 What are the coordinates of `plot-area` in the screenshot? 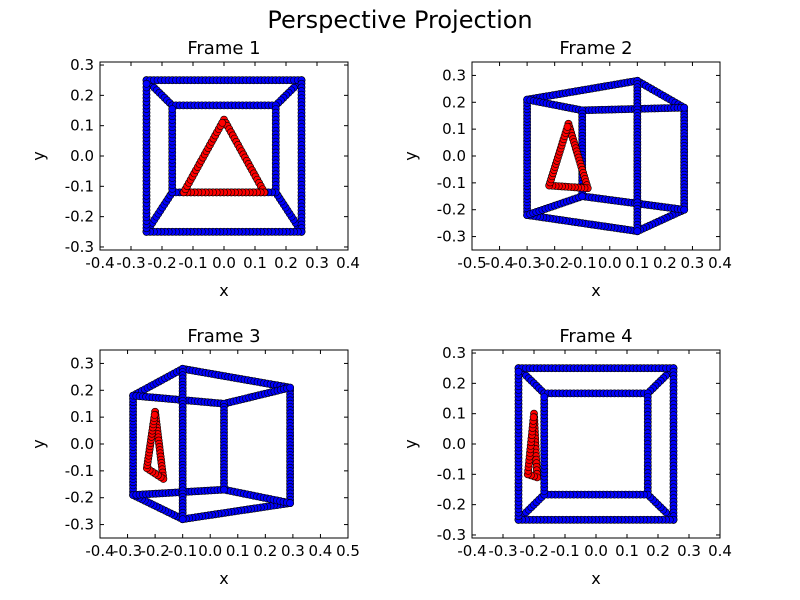 It's located at (212, 444).